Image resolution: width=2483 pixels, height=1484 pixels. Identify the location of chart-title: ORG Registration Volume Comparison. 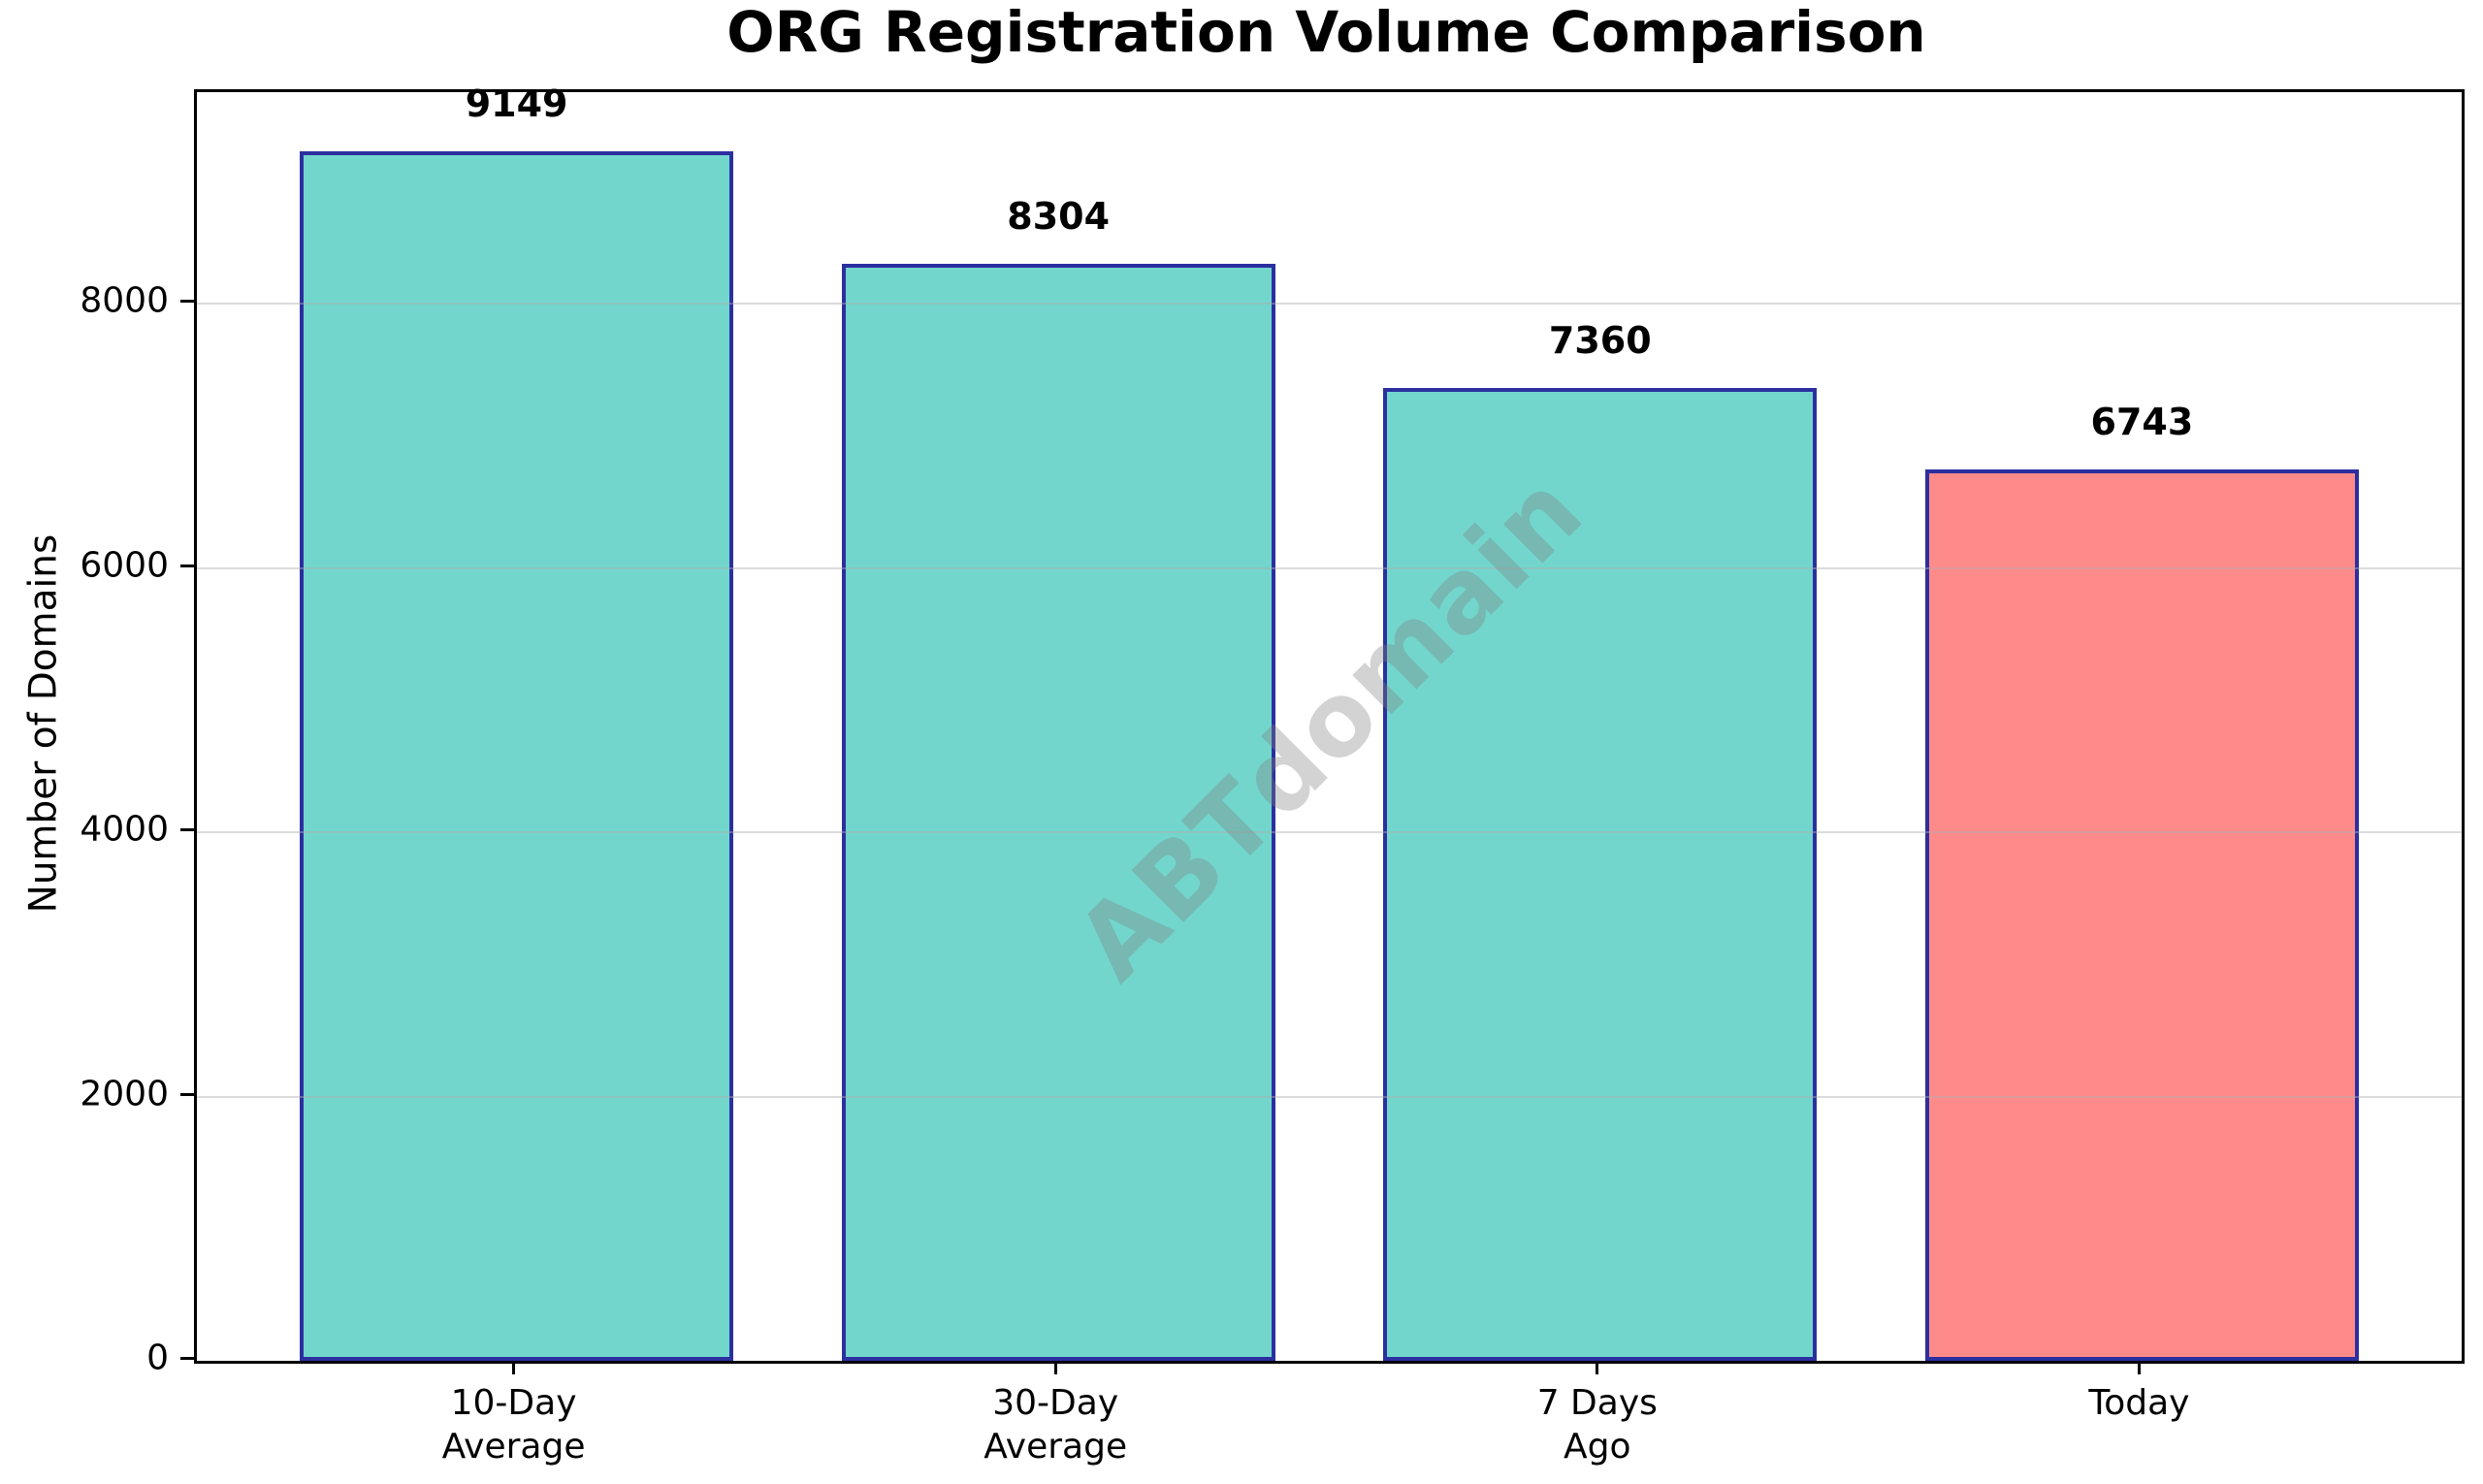
(1326, 32).